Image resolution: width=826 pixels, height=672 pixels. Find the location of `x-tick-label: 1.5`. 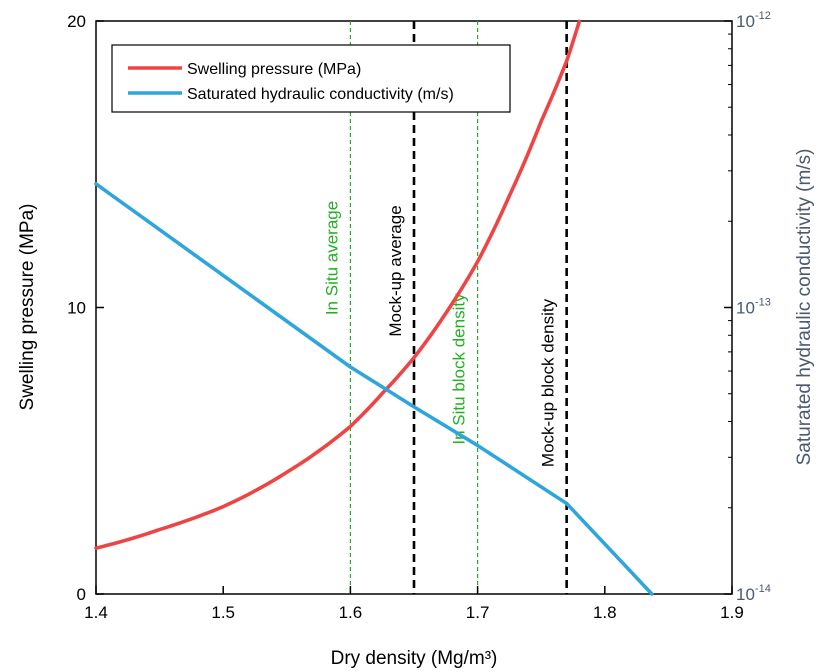

x-tick-label: 1.5 is located at coordinates (223, 612).